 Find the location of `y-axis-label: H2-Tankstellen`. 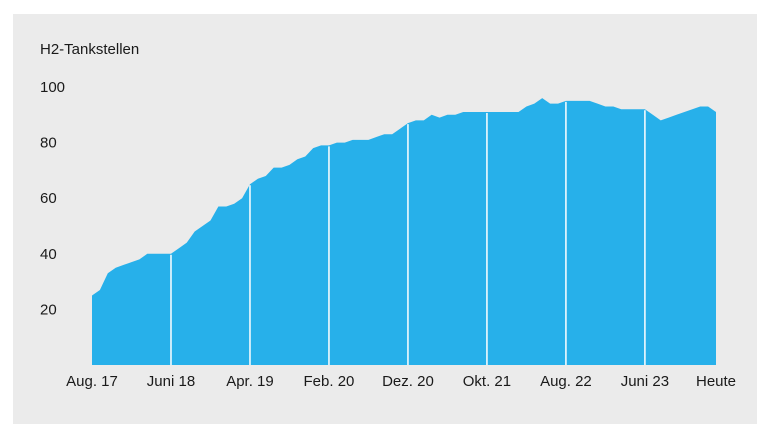

y-axis-label: H2-Tankstellen is located at coordinates (90, 49).